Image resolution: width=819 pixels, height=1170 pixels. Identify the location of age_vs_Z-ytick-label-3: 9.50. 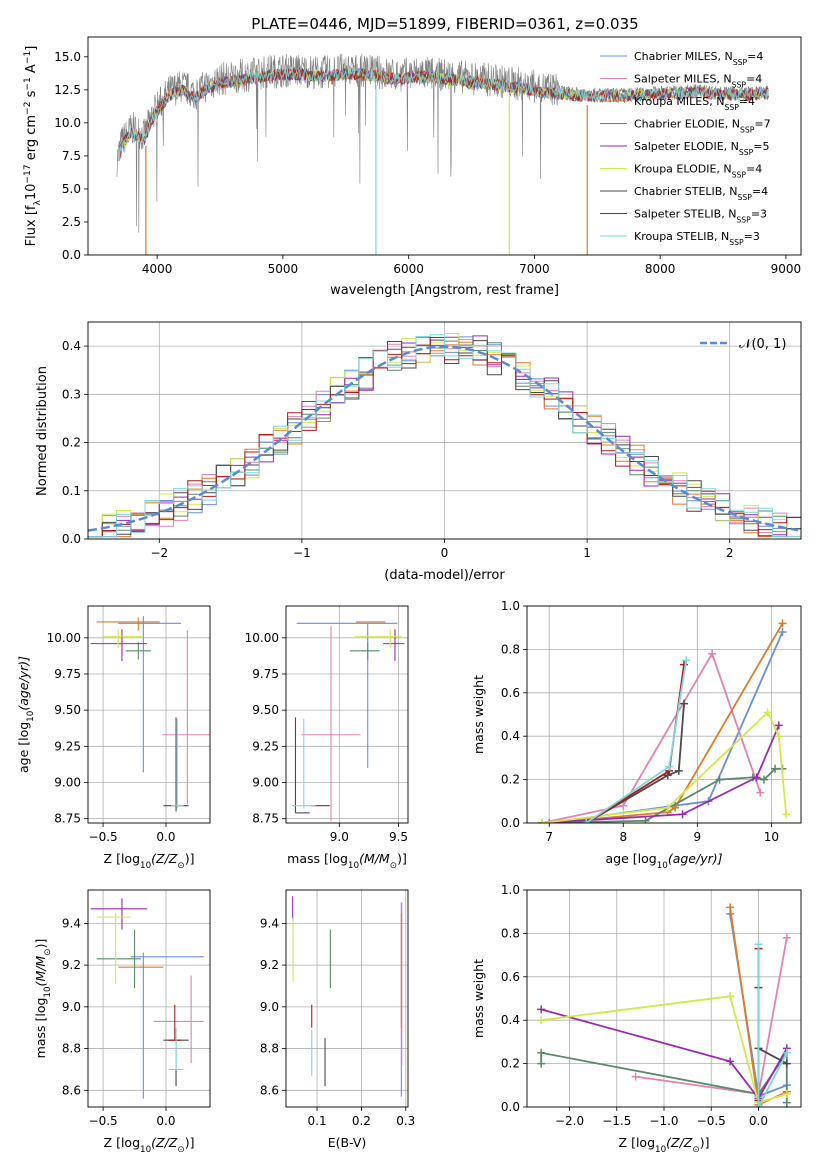
(67, 710).